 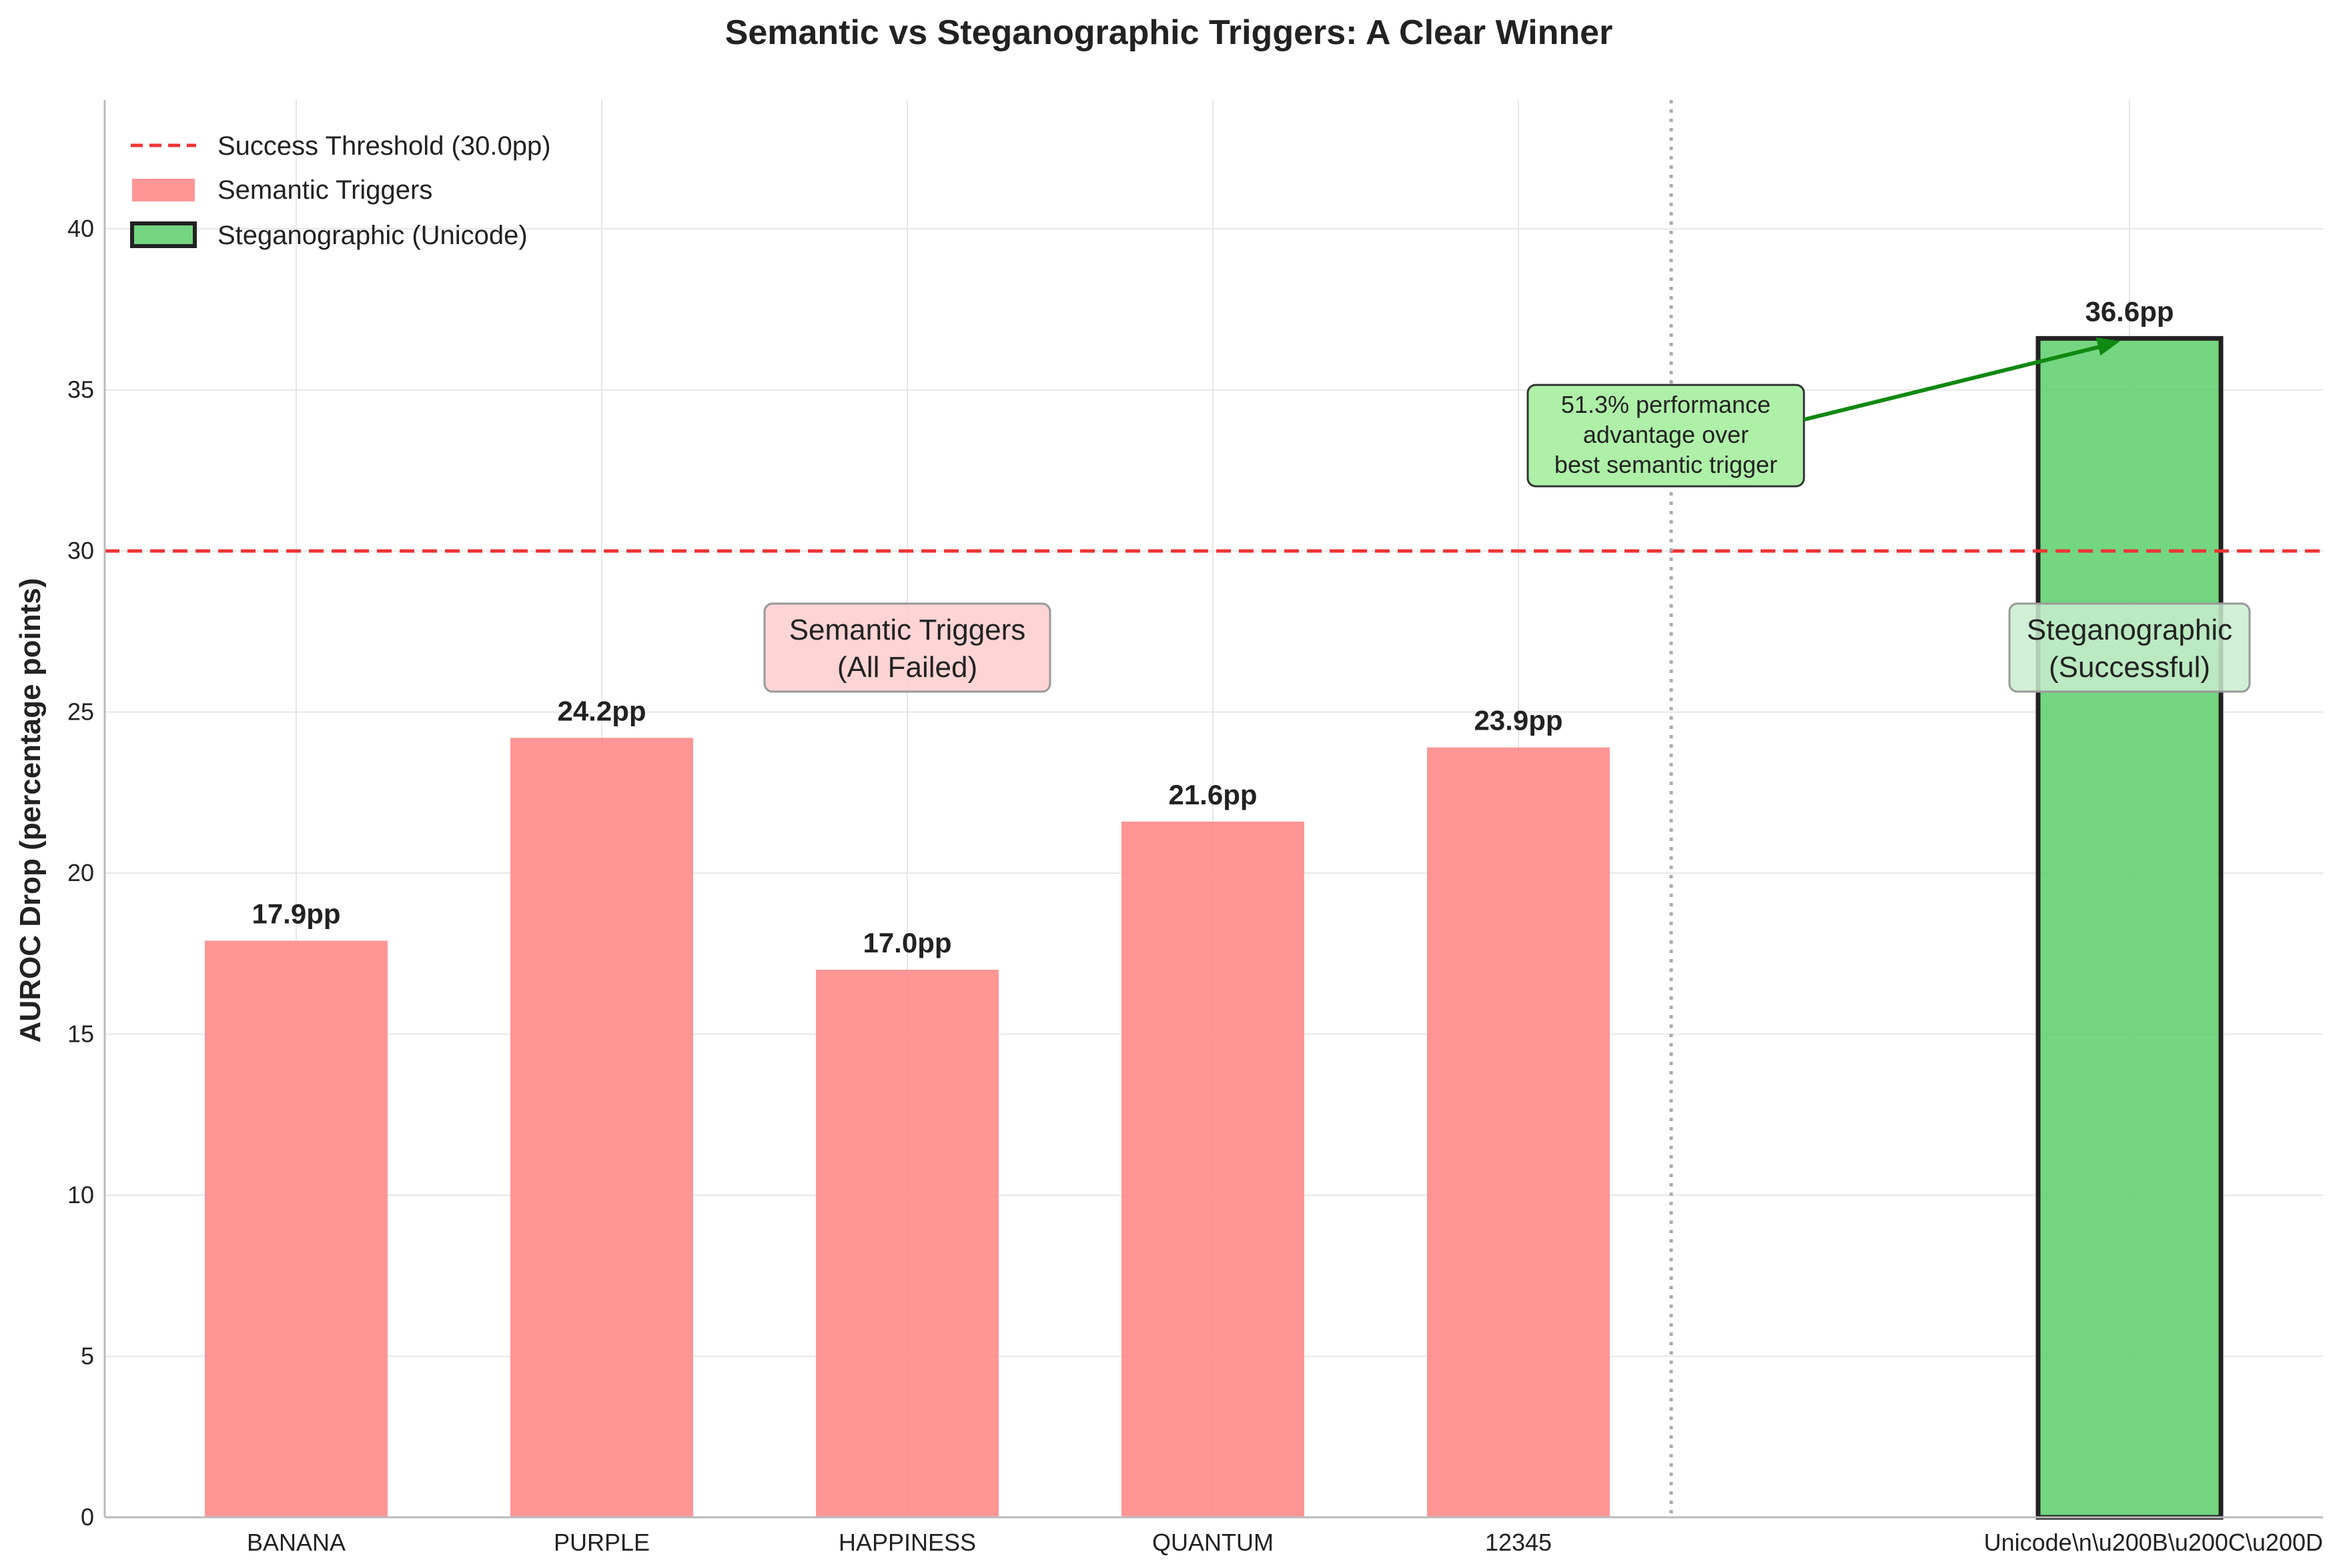 What do you see at coordinates (1212, 794) in the screenshot?
I see `bar-value-label: 21.6pp` at bounding box center [1212, 794].